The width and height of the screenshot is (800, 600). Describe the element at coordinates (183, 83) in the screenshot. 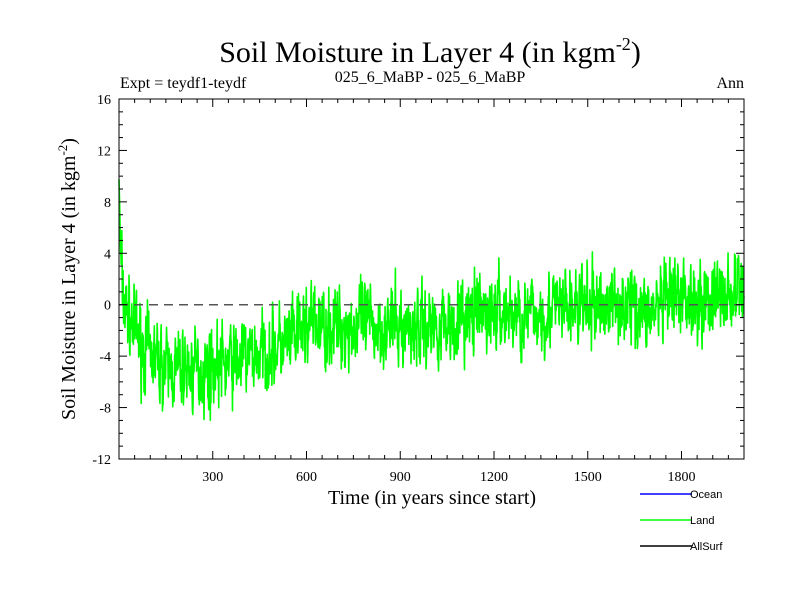

I see `subtitle-left: Expt = teydf1-teydf` at that location.